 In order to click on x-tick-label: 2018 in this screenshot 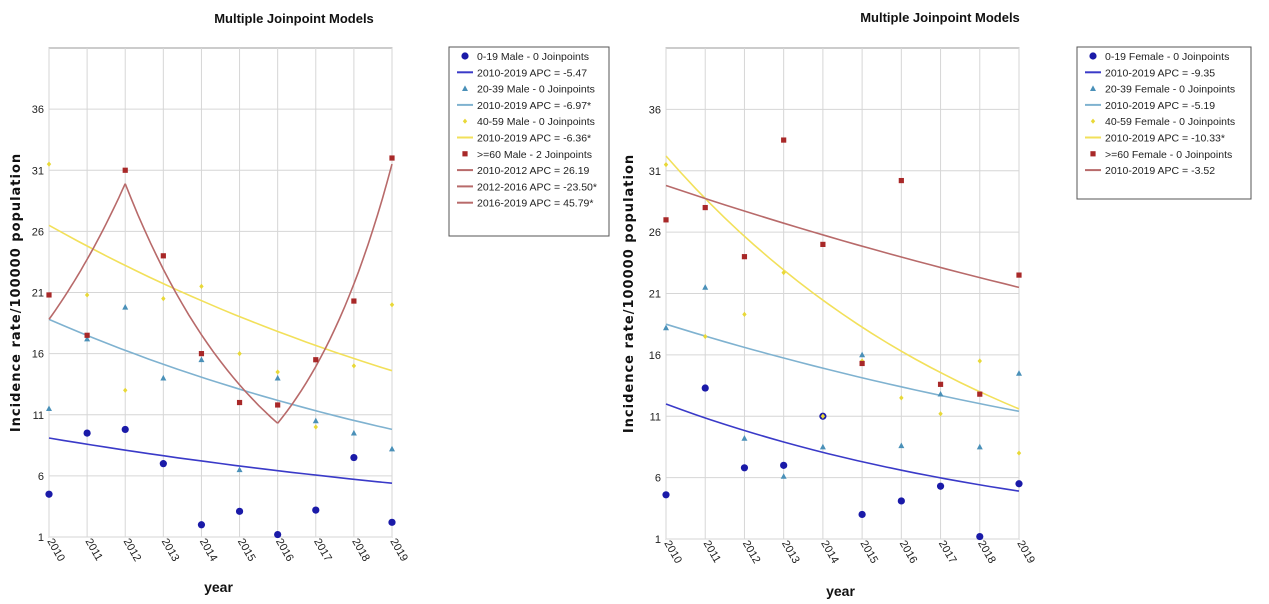, I will do `click(986, 552)`.